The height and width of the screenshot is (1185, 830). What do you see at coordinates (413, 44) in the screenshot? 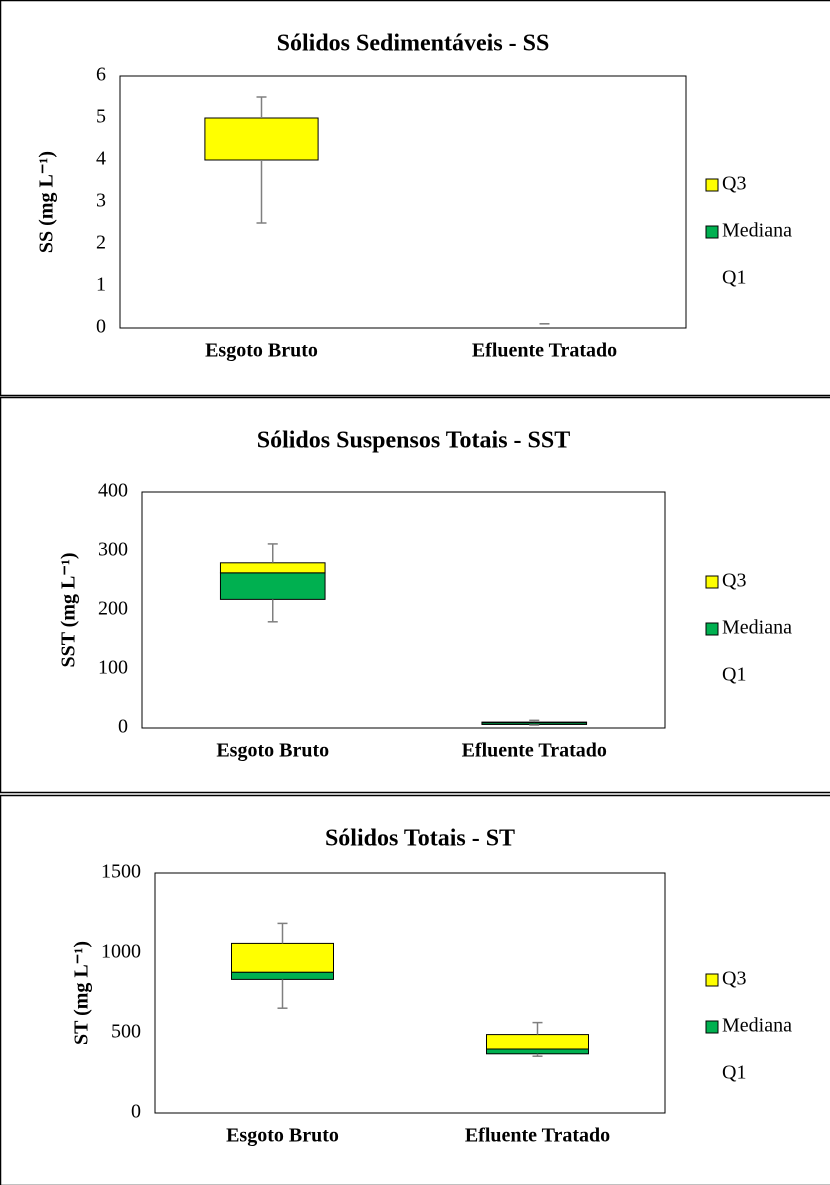
I see `chart-title: Sólidos Sedimentáveis - SS` at bounding box center [413, 44].